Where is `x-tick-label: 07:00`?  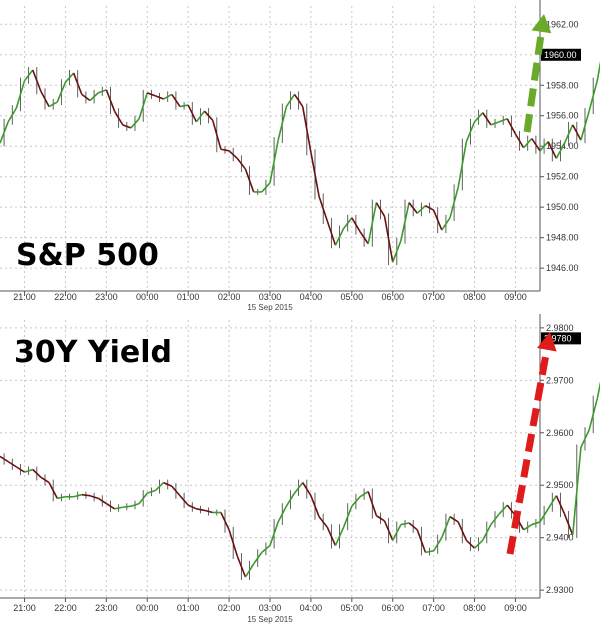
x-tick-label: 07:00 is located at coordinates (433, 297).